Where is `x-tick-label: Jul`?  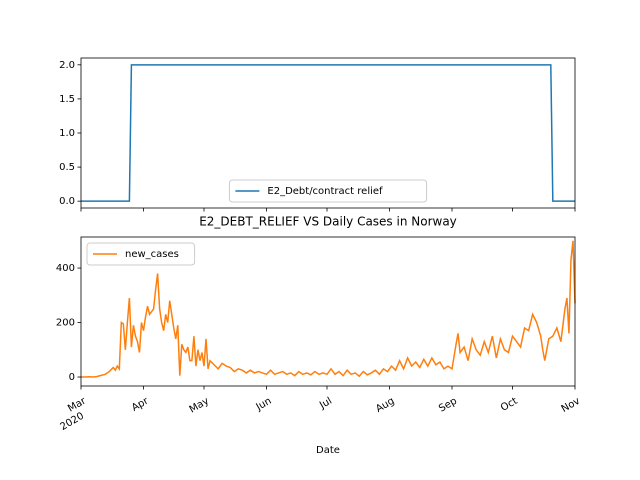
x-tick-label: Jul is located at coordinates (325, 404).